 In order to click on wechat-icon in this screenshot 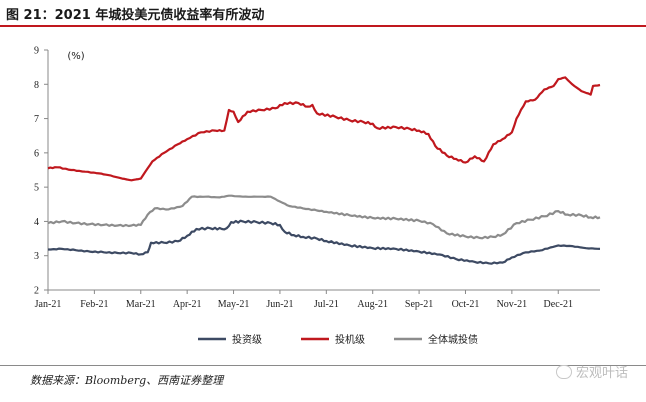, I will do `click(563, 372)`.